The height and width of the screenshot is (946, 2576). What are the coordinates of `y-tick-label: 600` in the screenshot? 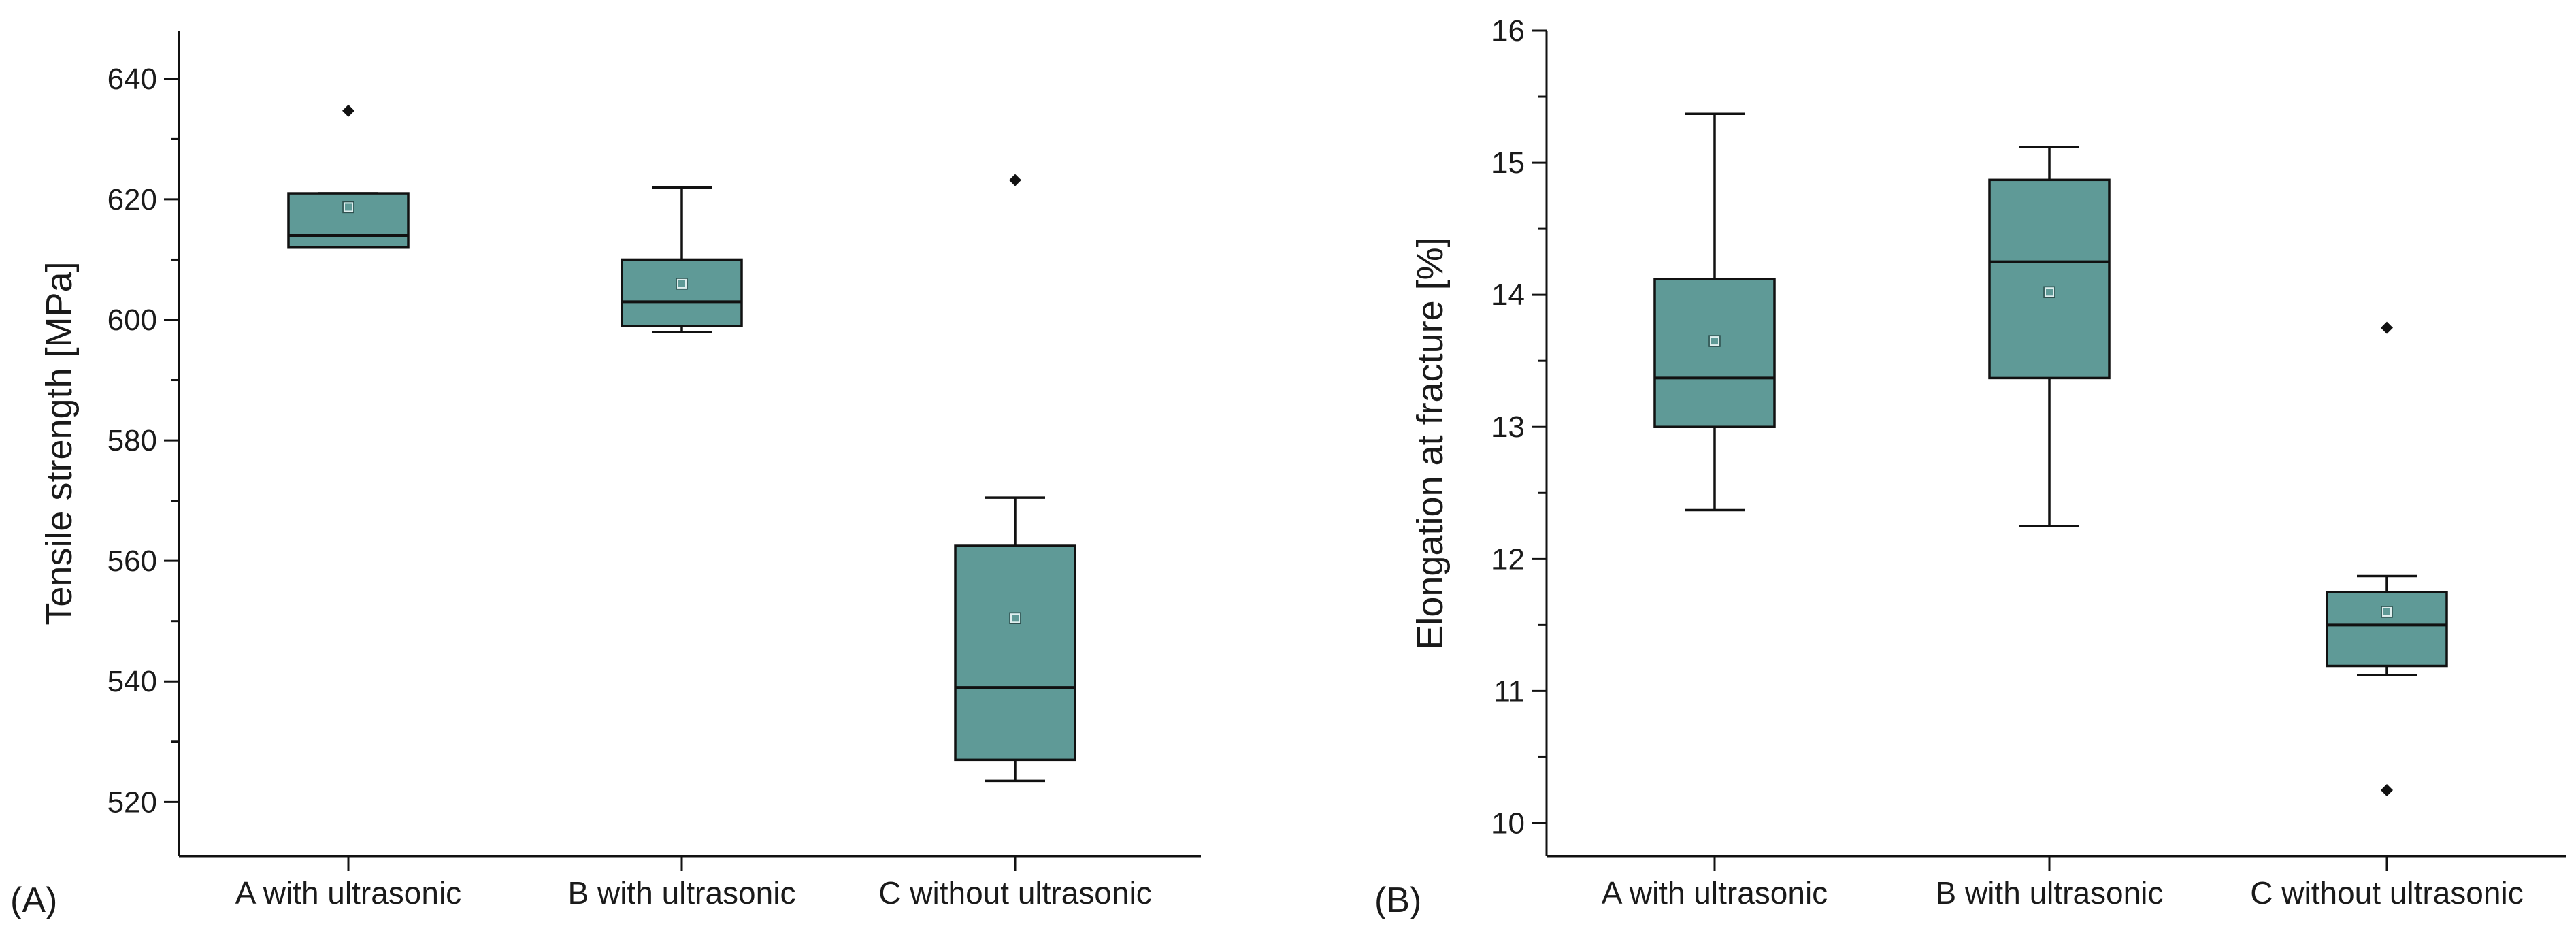 It's located at (133, 320).